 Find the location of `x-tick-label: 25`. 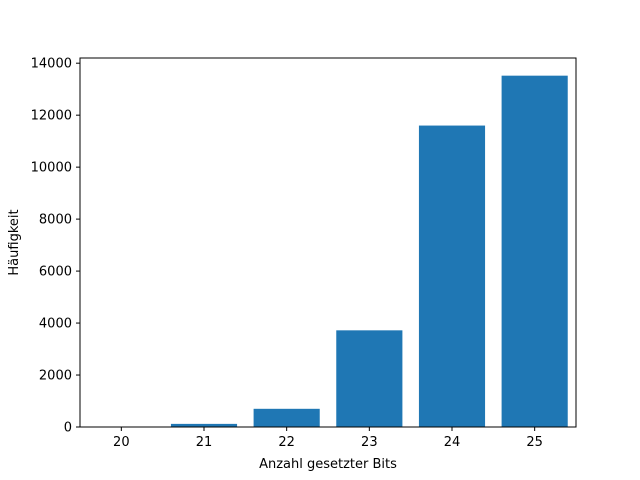

x-tick-label: 25 is located at coordinates (534, 442).